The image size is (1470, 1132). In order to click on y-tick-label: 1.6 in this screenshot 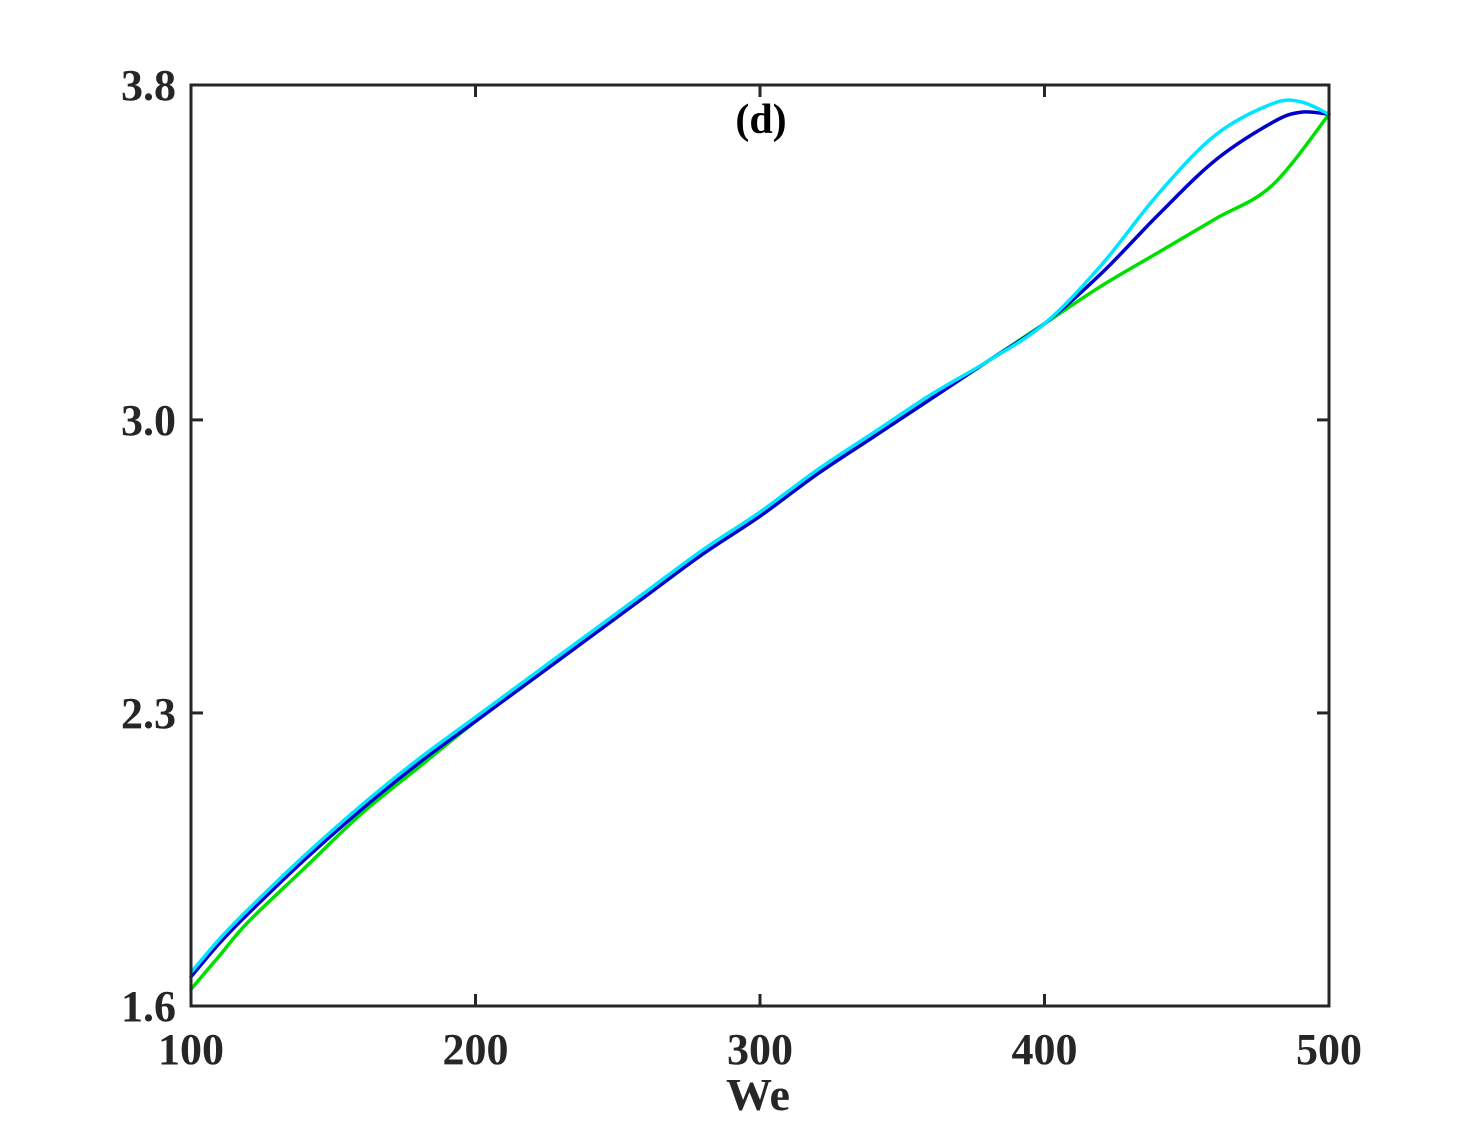, I will do `click(148, 1006)`.